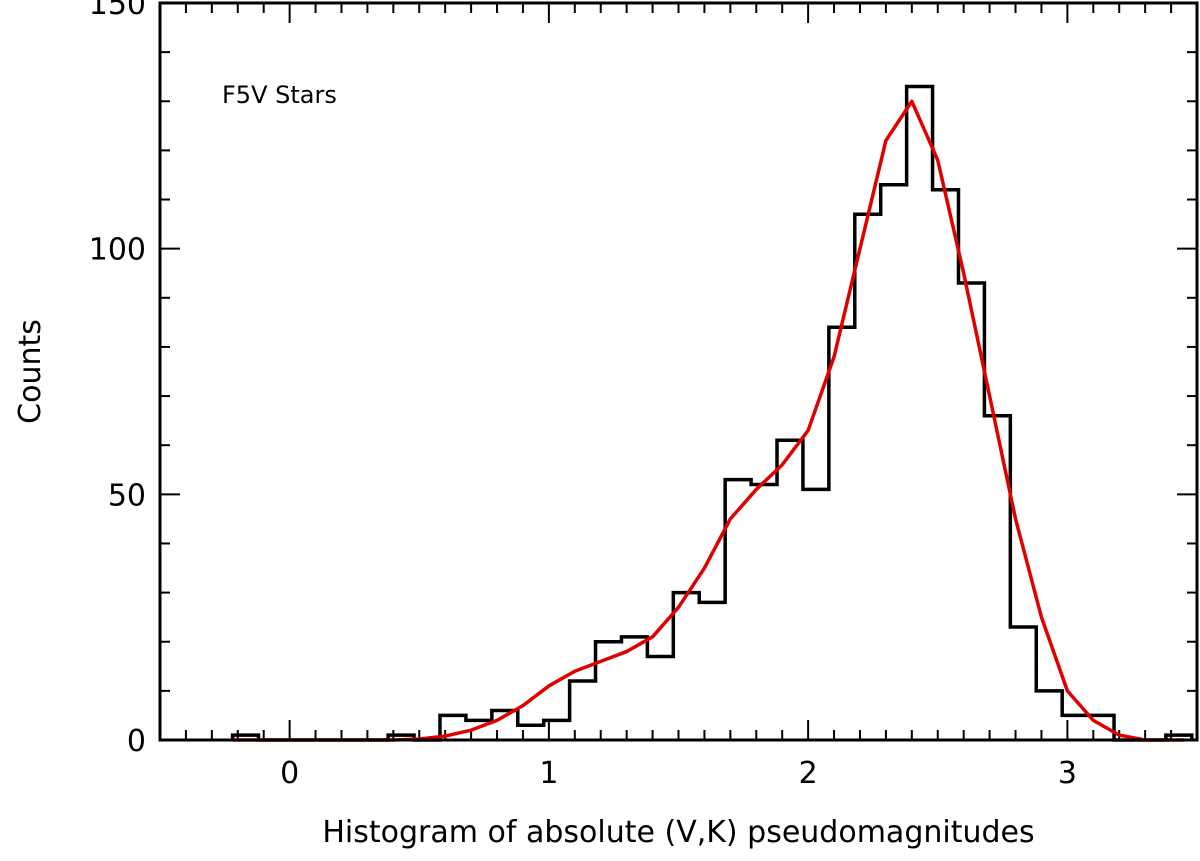 The height and width of the screenshot is (861, 1200). Describe the element at coordinates (127, 495) in the screenshot. I see `y-tick-label: 50` at that location.